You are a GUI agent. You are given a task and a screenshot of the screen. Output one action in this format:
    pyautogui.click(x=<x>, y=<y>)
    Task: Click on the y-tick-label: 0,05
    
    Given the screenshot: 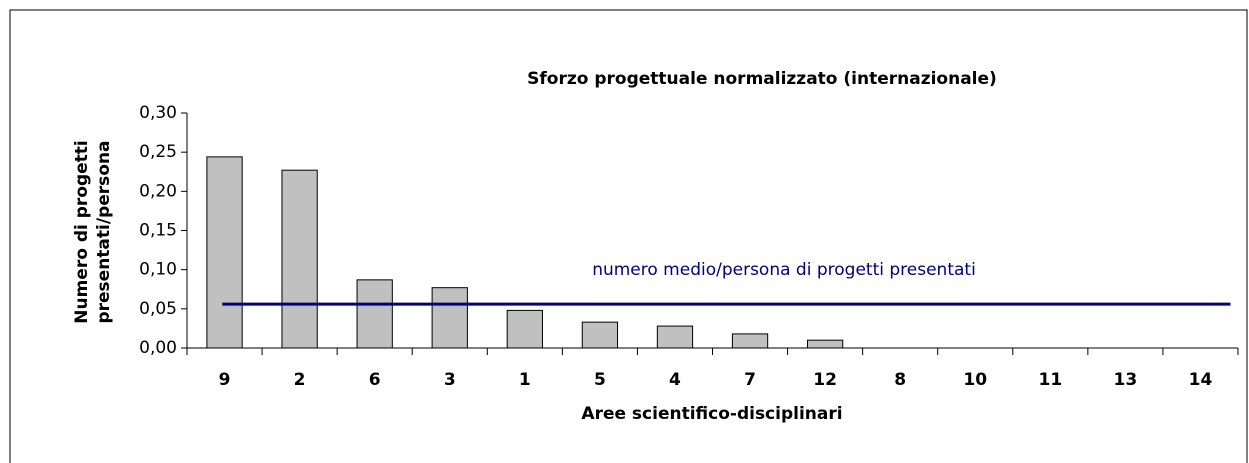 What is the action you would take?
    pyautogui.click(x=158, y=309)
    